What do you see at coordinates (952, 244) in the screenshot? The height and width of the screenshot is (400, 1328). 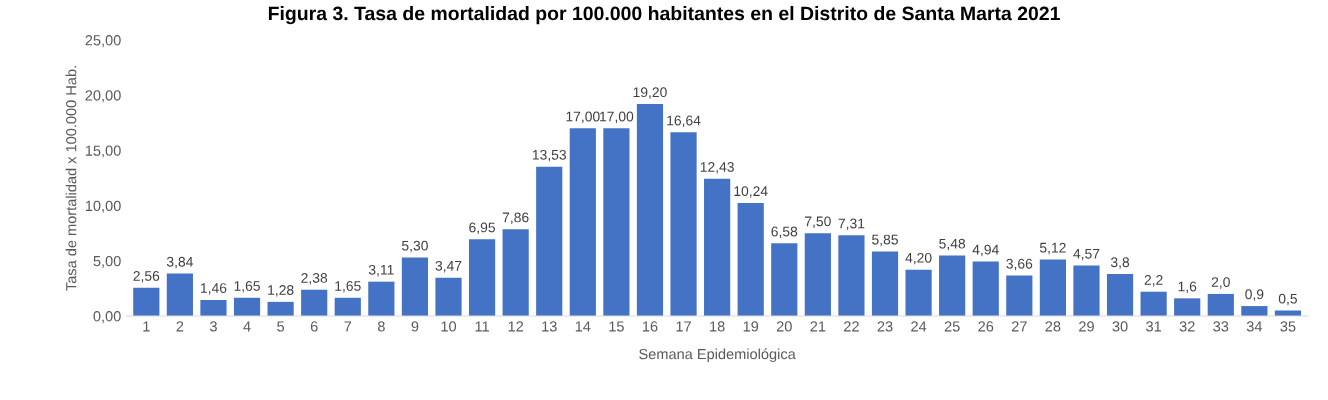 I see `data-label: 5,48` at bounding box center [952, 244].